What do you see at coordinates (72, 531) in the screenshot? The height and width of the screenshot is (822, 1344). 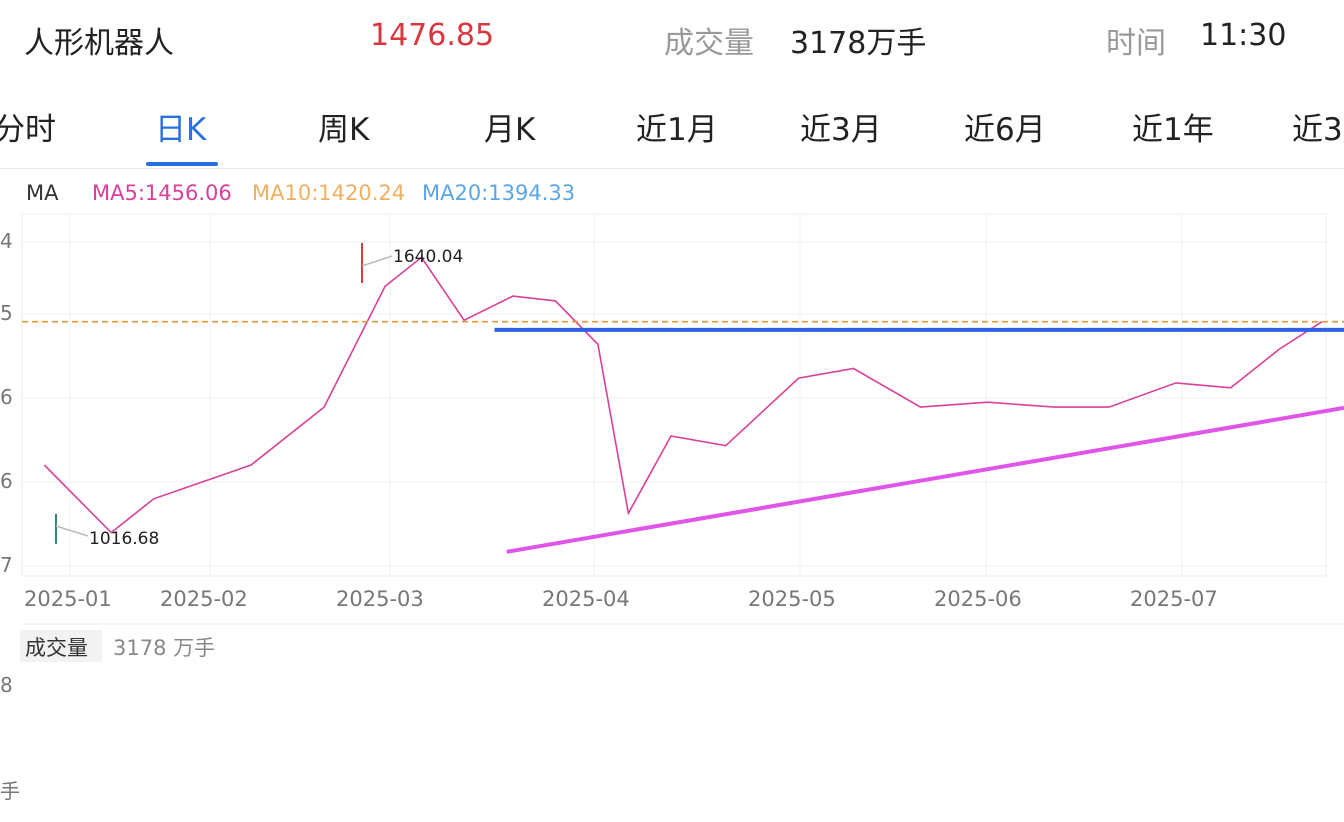 I see `low-annotation-leader` at bounding box center [72, 531].